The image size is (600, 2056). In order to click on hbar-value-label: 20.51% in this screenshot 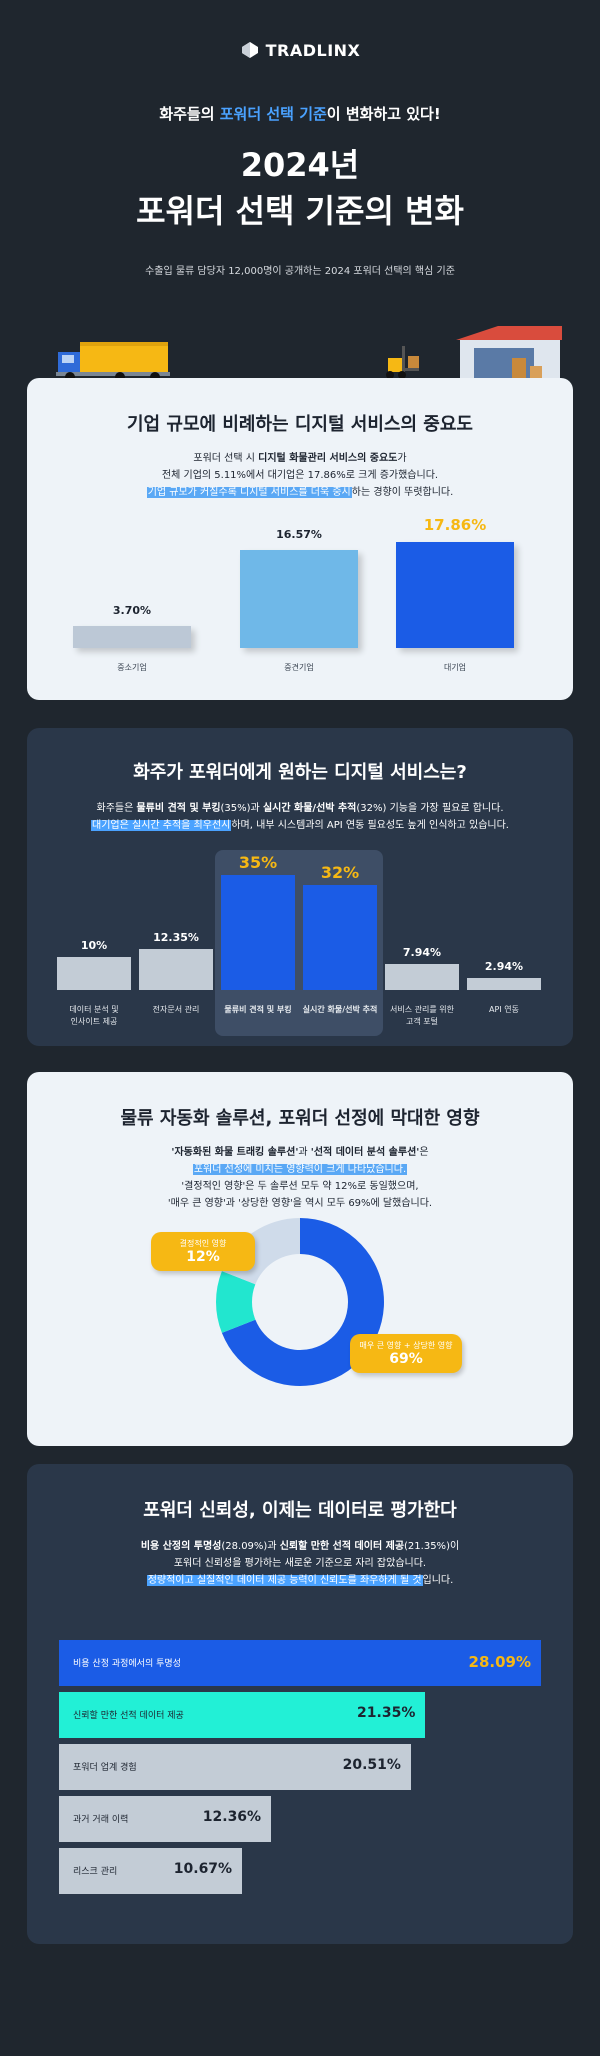, I will do `click(371, 1765)`.